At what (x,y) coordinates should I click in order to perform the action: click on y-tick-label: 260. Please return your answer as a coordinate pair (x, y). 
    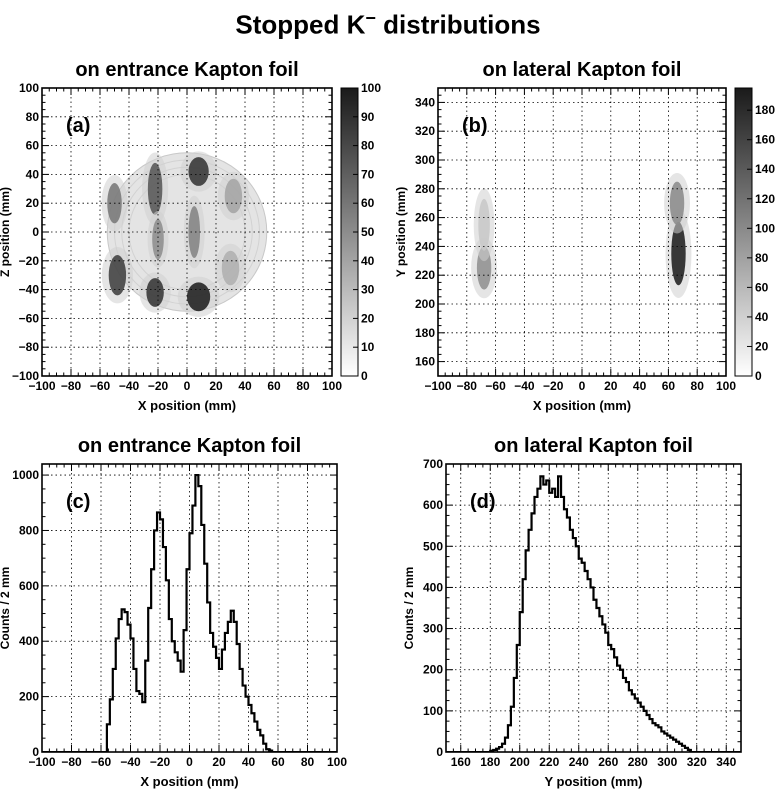
    Looking at the image, I should click on (425, 218).